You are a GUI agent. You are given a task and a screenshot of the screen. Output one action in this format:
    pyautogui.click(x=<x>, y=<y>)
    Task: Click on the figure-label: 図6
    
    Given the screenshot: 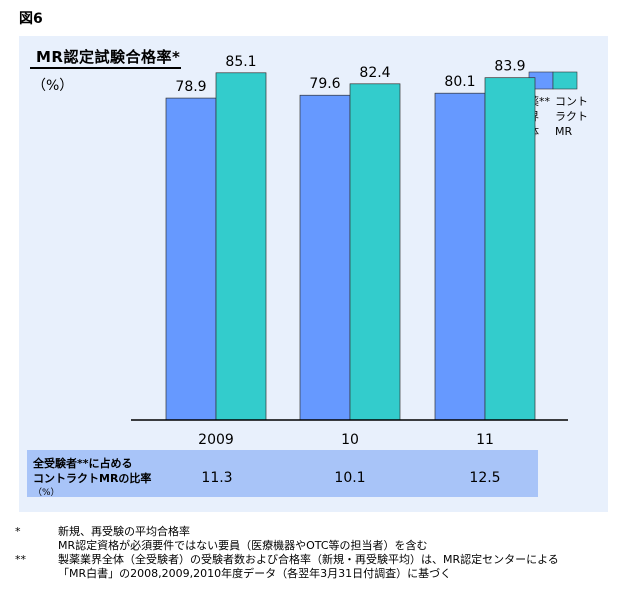 What is the action you would take?
    pyautogui.click(x=31, y=19)
    